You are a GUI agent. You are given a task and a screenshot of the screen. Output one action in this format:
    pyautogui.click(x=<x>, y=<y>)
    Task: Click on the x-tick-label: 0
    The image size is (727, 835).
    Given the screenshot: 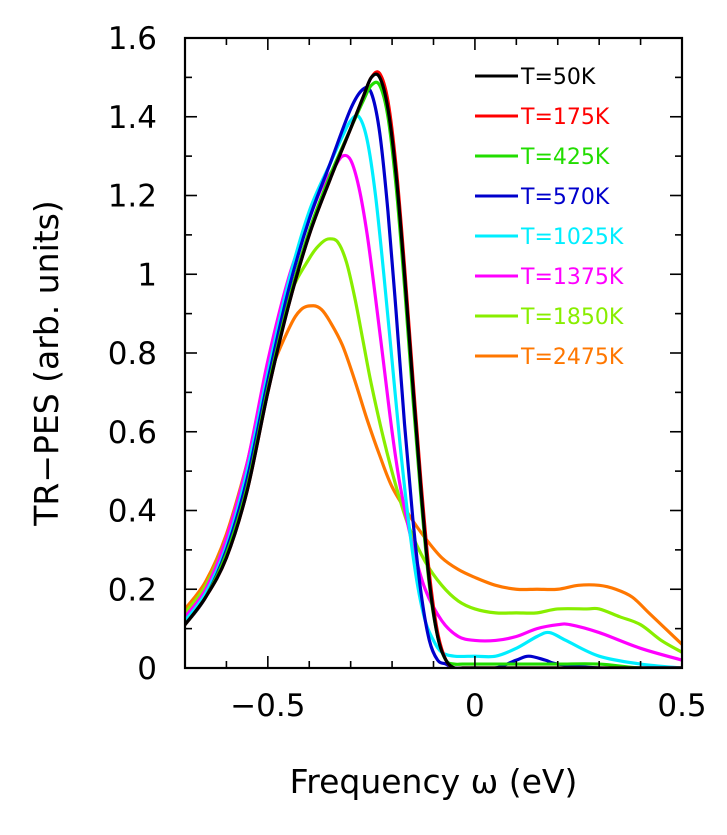 What is the action you would take?
    pyautogui.click(x=475, y=706)
    